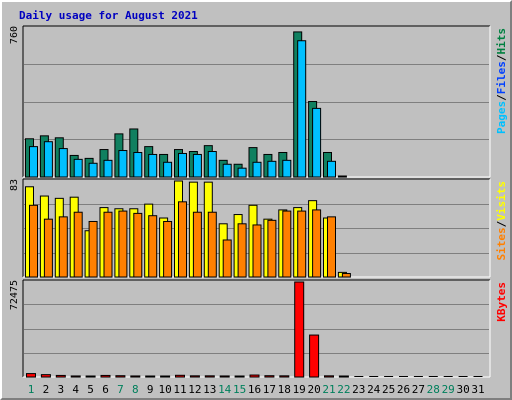  What do you see at coordinates (14, 295) in the screenshot?
I see `y-max-label-2: 72475` at bounding box center [14, 295].